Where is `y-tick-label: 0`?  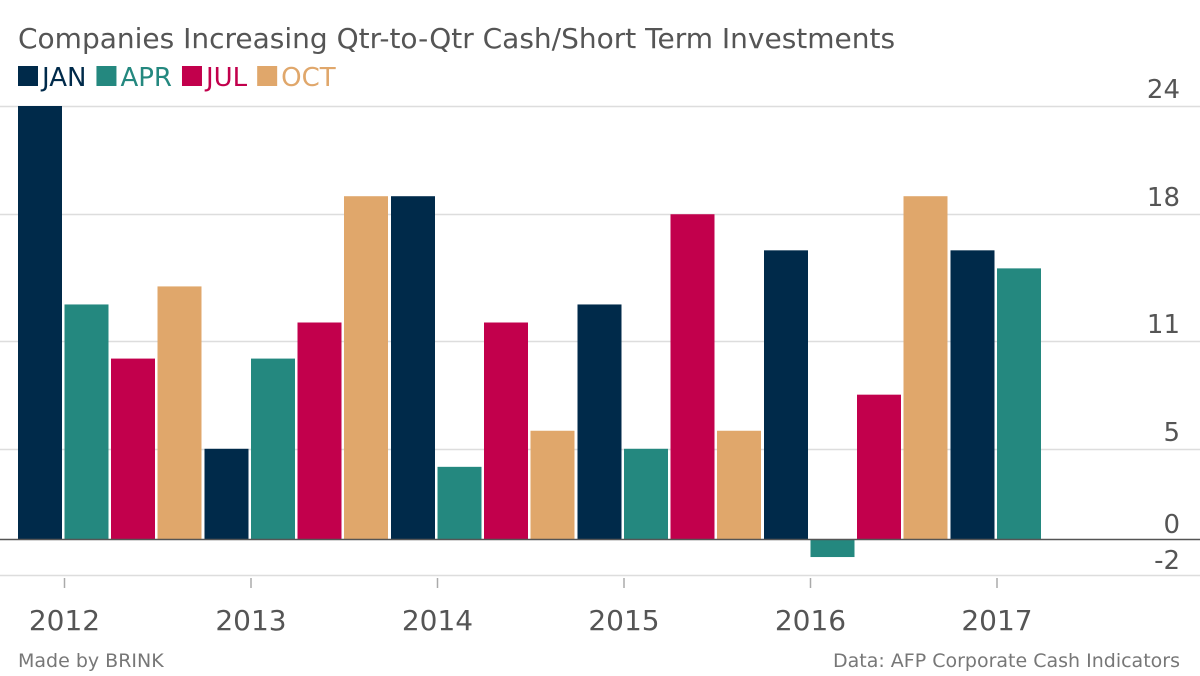
y-tick-label: 0 is located at coordinates (1171, 525).